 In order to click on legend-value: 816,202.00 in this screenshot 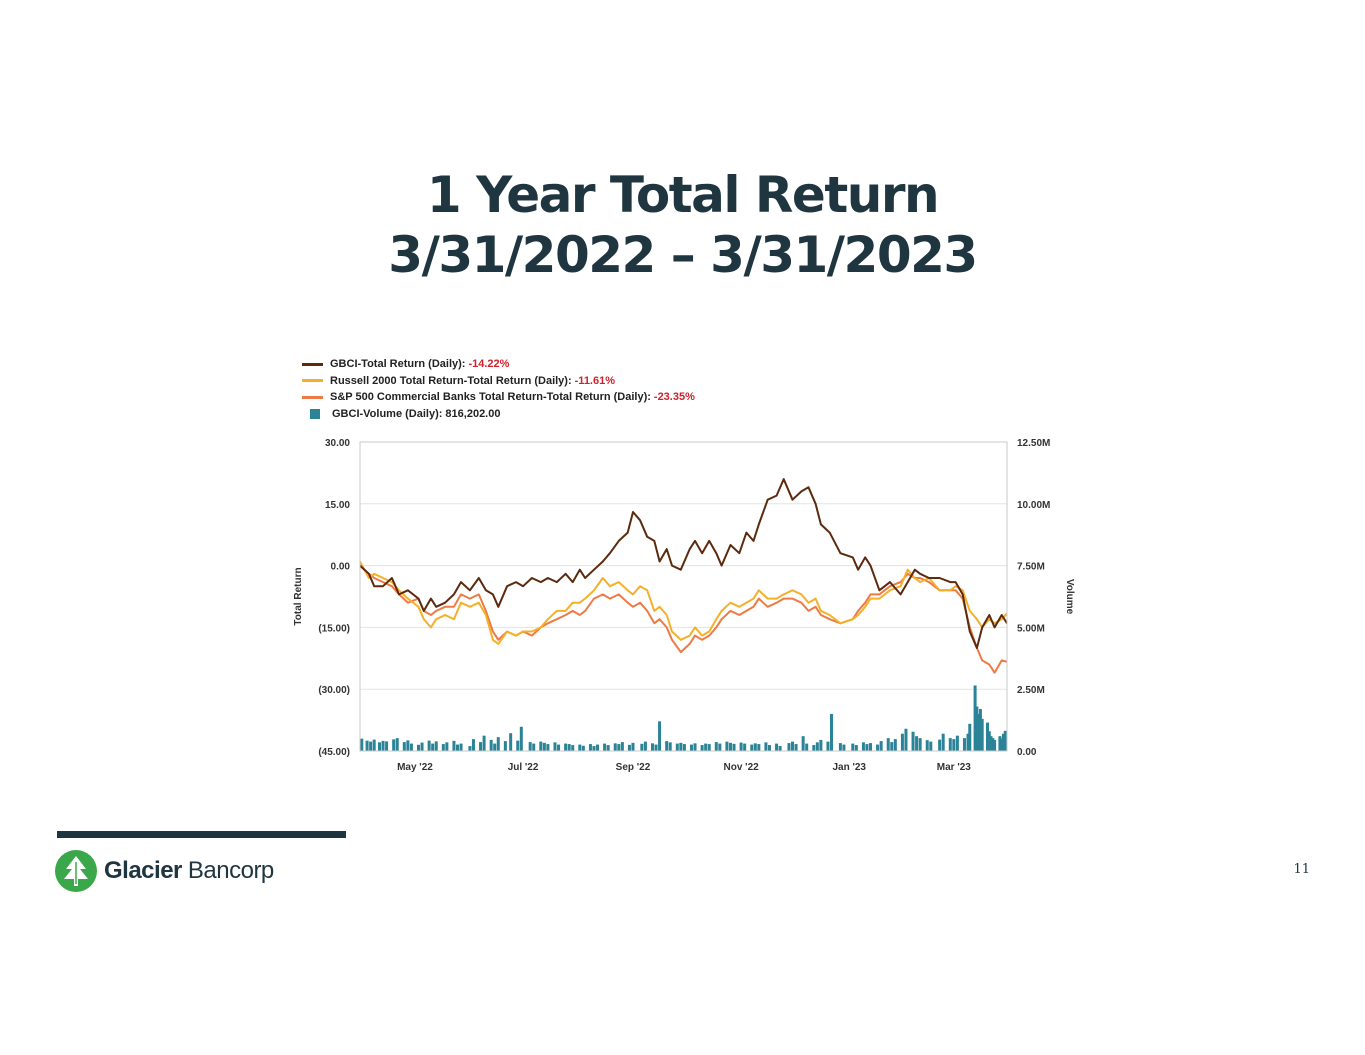, I will do `click(473, 413)`.